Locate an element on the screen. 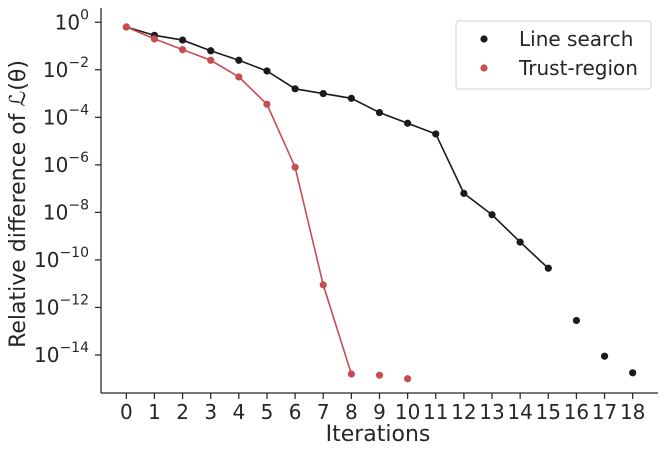 The width and height of the screenshot is (670, 453). legend-label: Trust-region is located at coordinates (578, 68).